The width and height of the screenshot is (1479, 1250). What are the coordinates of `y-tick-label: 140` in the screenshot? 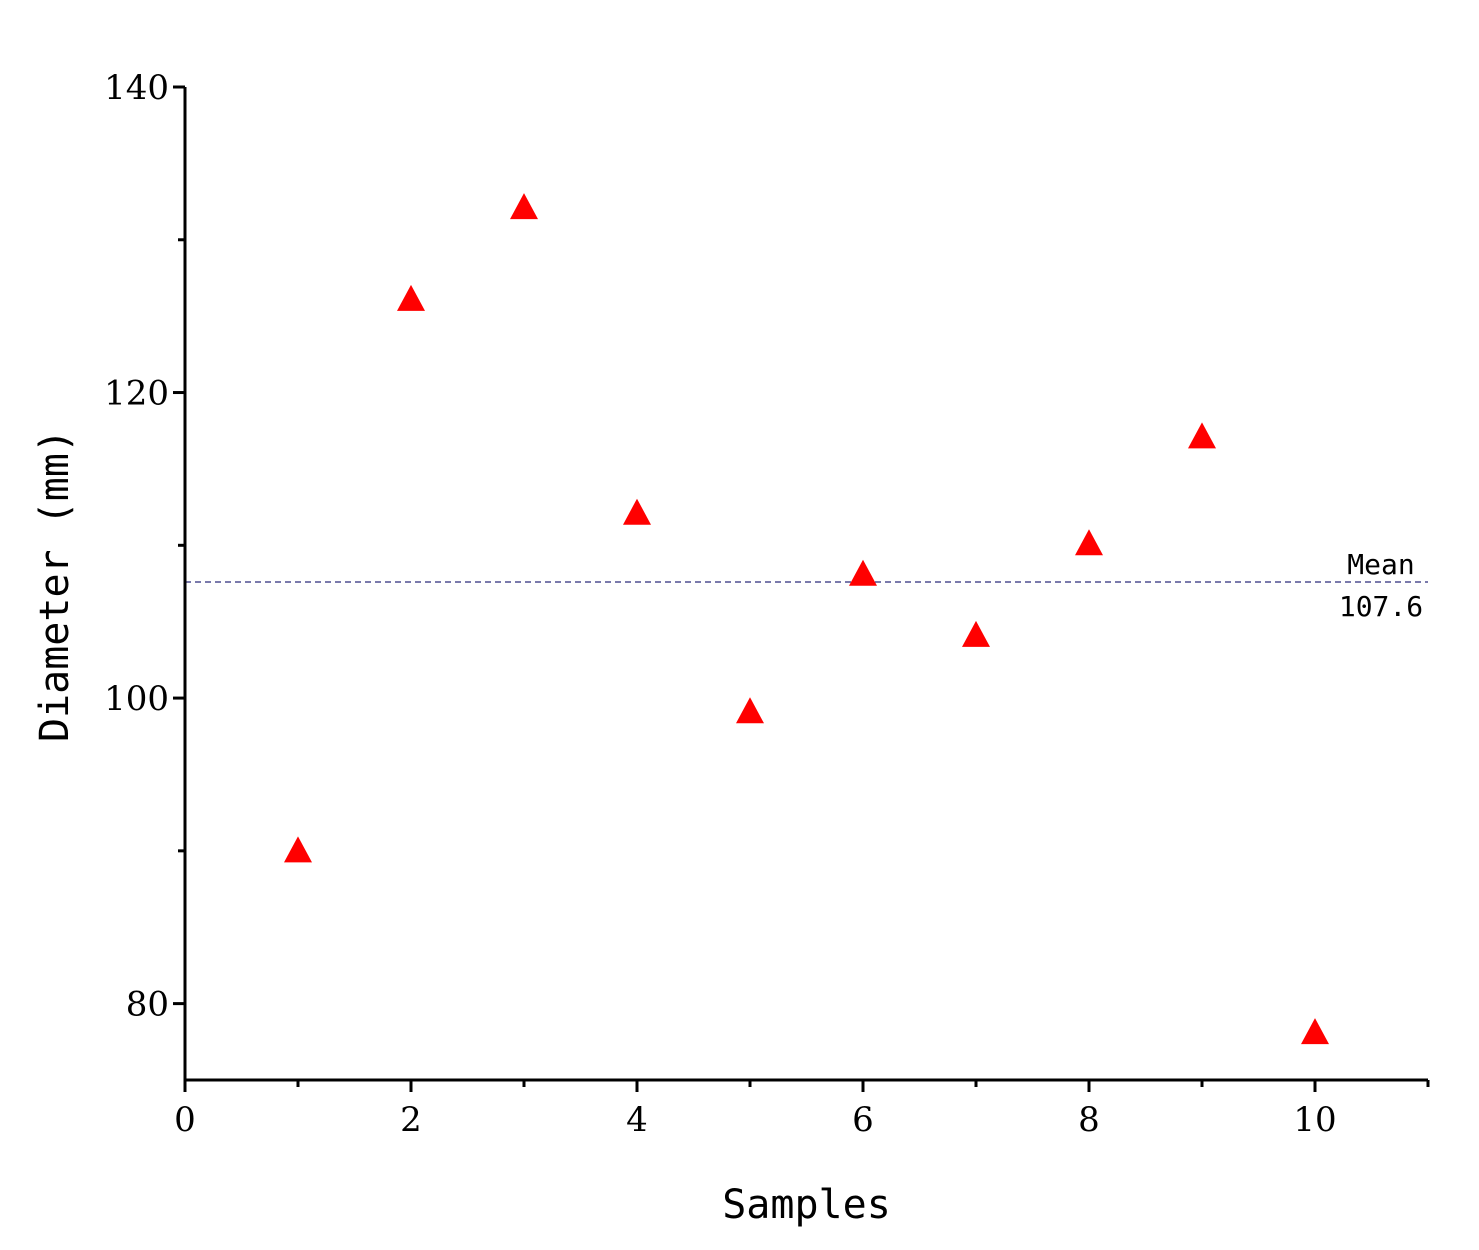 It's located at (136, 88).